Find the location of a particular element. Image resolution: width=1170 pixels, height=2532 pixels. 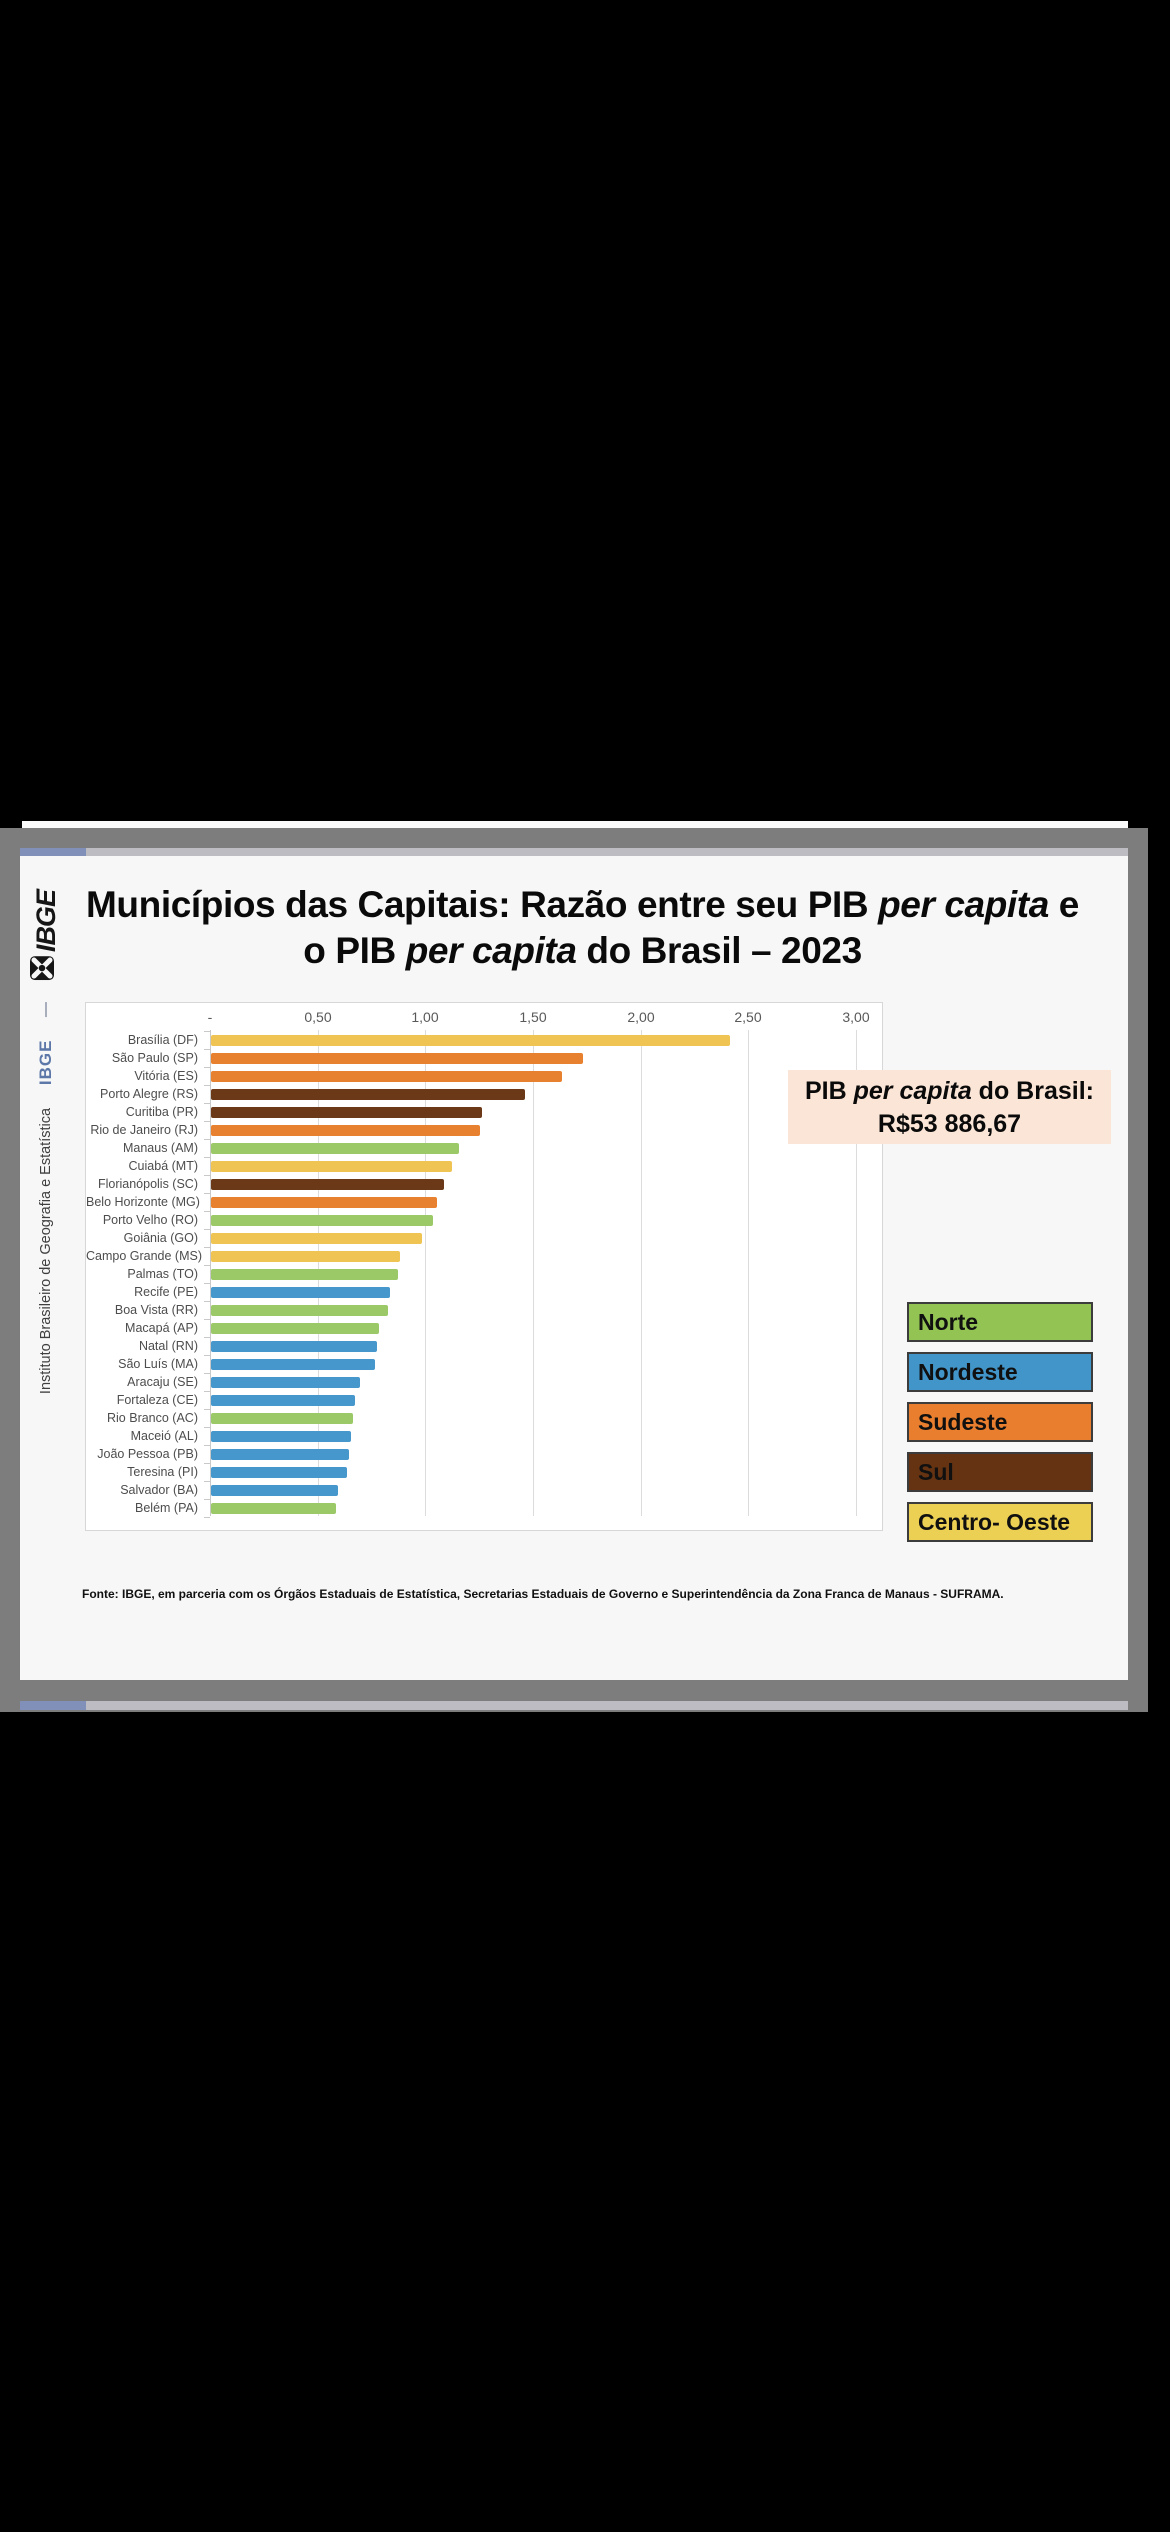

bar-label: Porto Velho (RO) is located at coordinates (150, 1220).